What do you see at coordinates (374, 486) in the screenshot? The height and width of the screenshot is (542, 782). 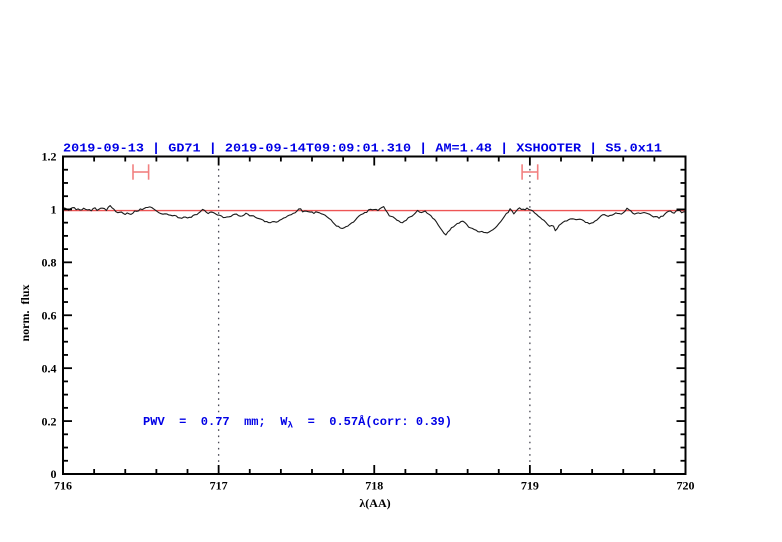 I see `svg-text: 718` at bounding box center [374, 486].